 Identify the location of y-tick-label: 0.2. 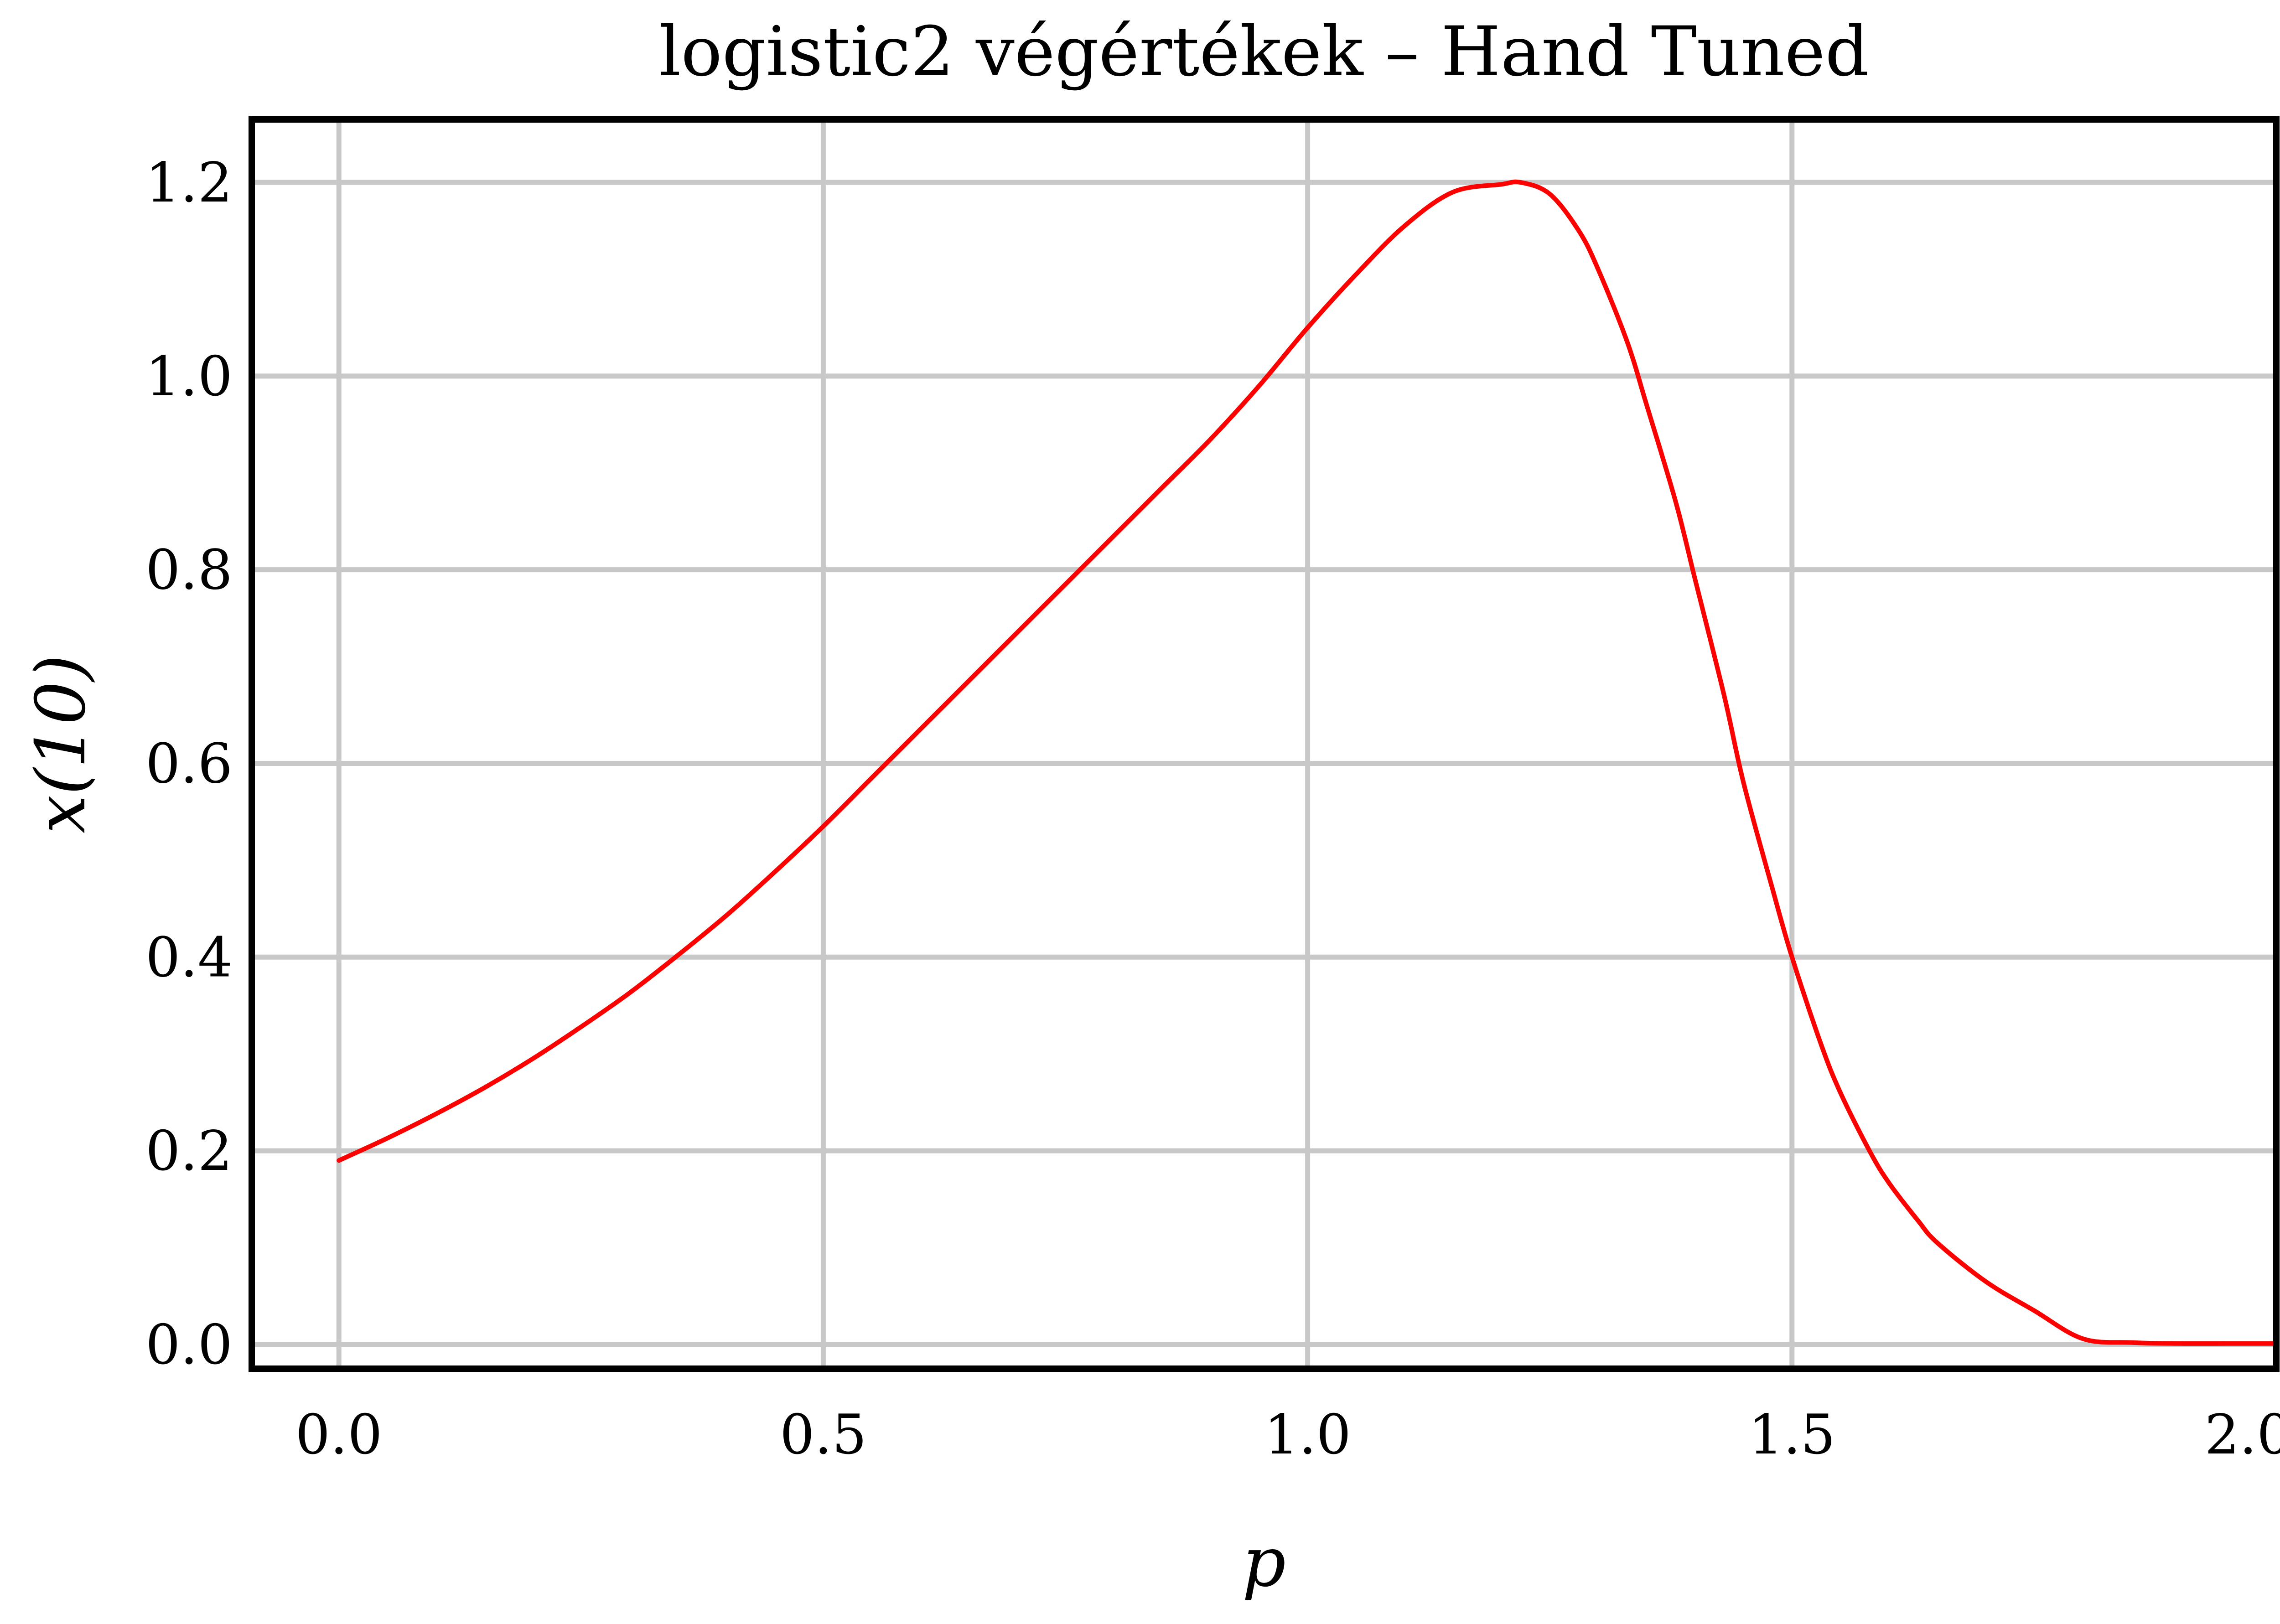
(189, 1152).